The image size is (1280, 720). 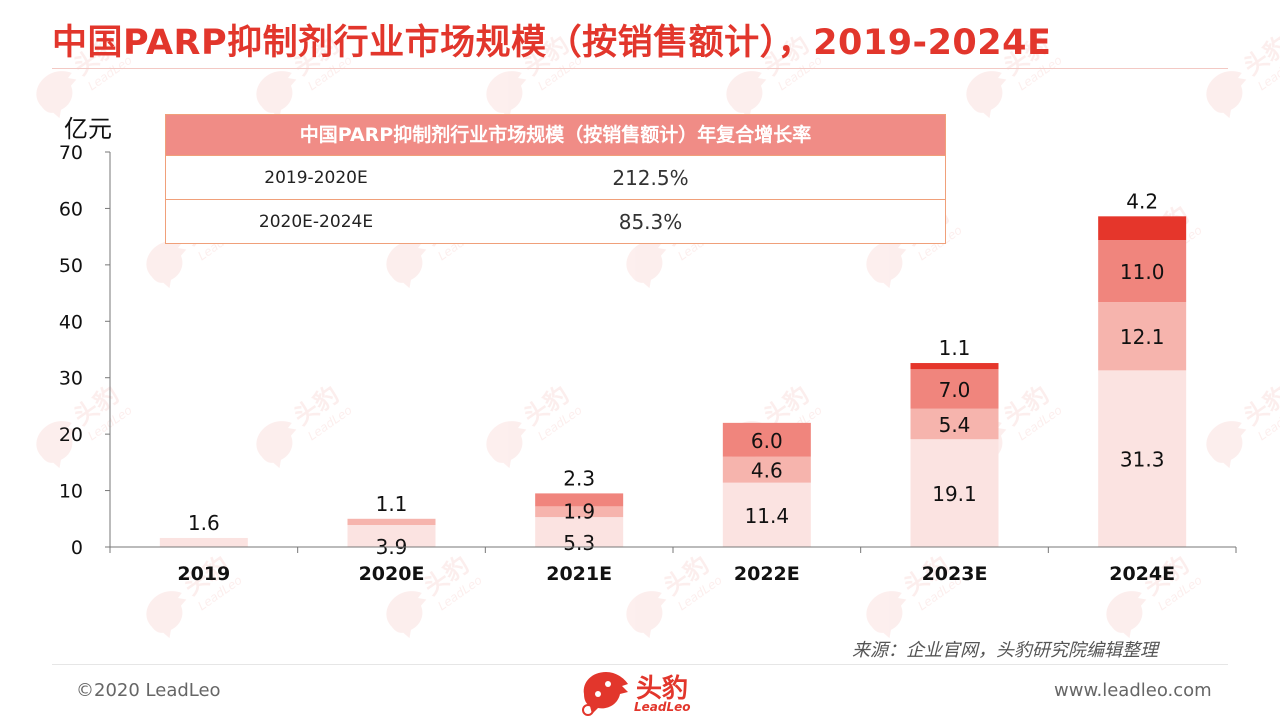 I want to click on x-tick-label: 2020E, so click(x=392, y=574).